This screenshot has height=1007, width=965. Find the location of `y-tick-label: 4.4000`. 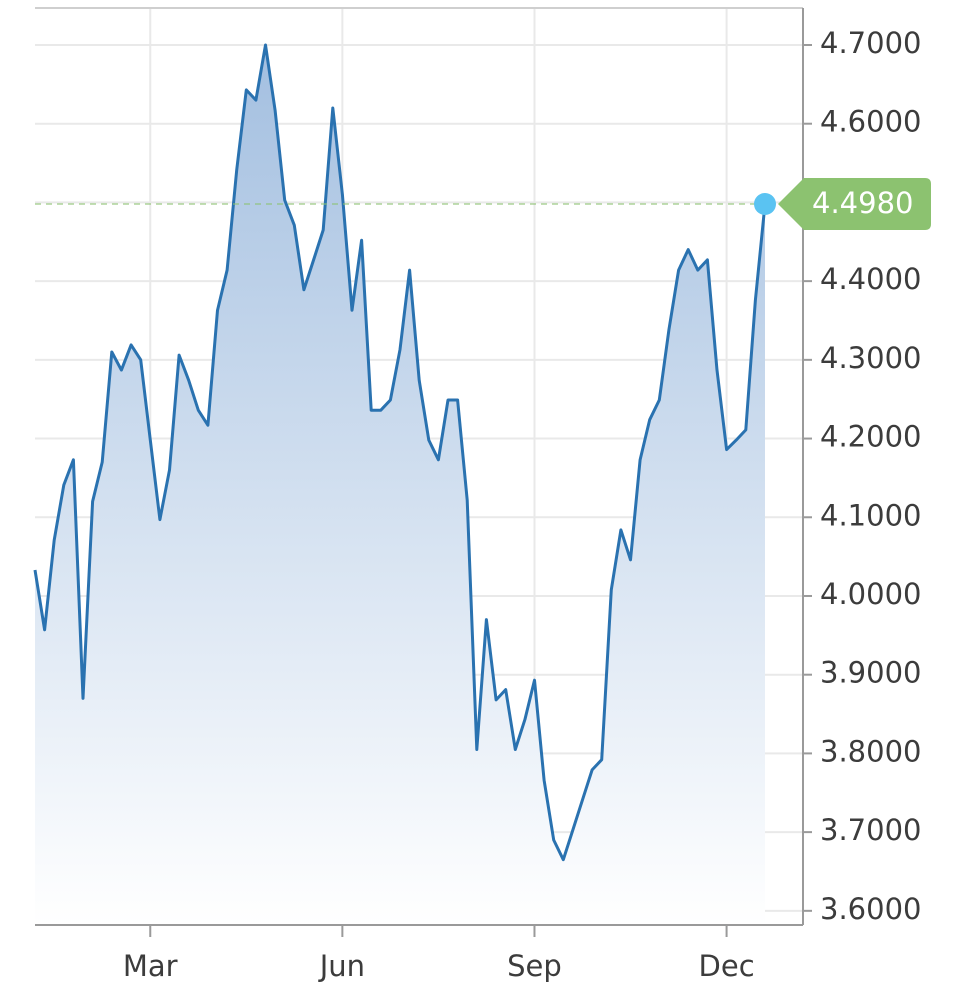

y-tick-label: 4.4000 is located at coordinates (870, 279).